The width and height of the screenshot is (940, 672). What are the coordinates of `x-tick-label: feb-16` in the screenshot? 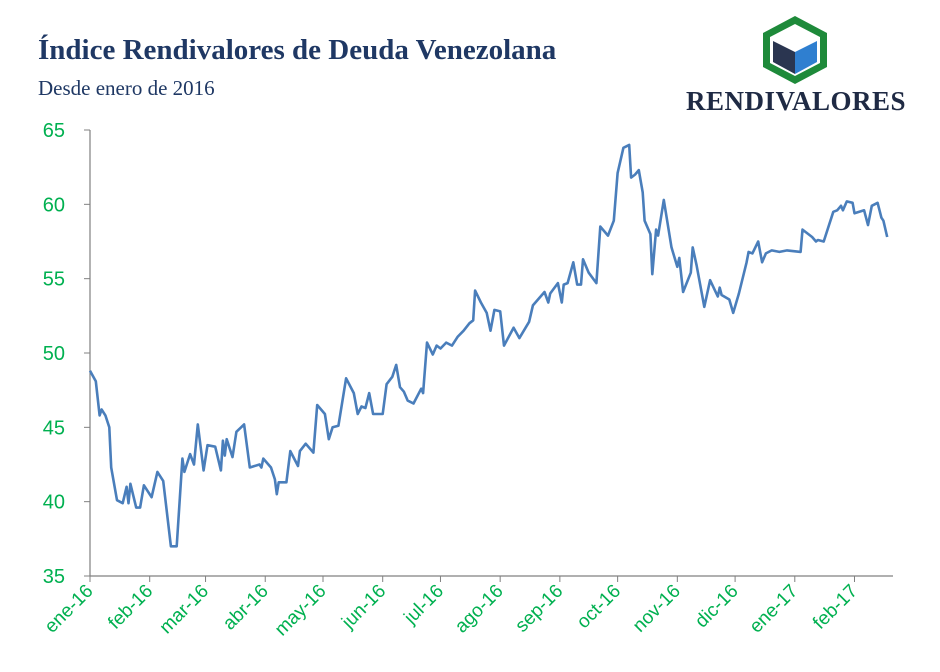 It's located at (130, 607).